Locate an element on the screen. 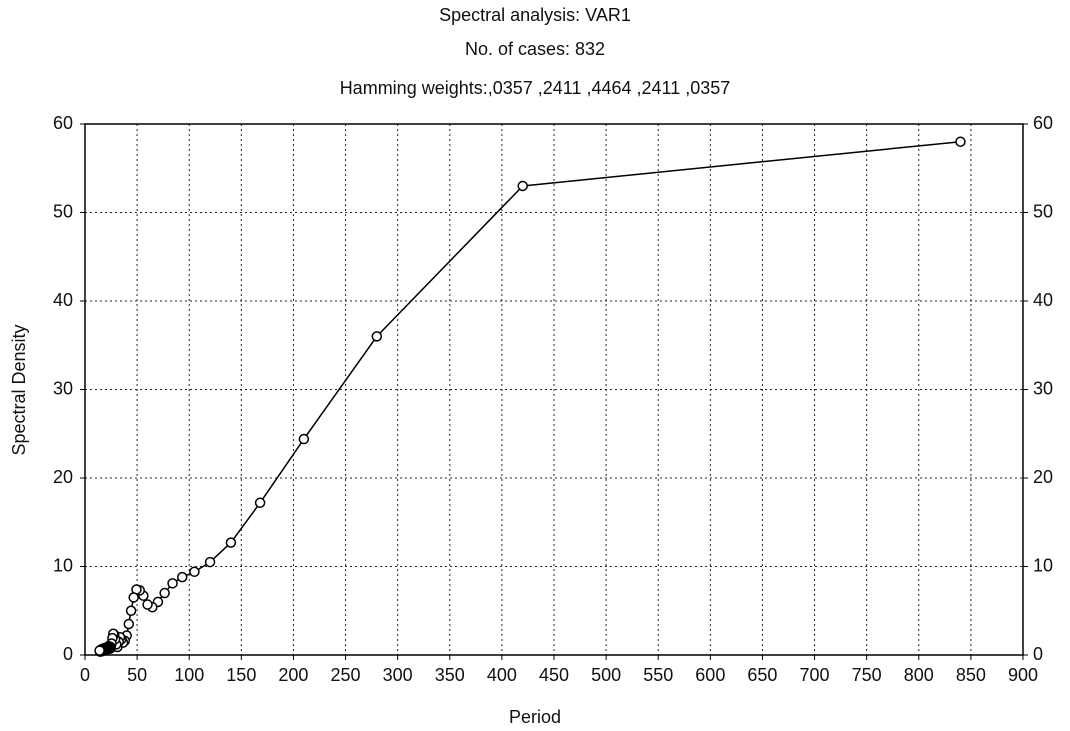 The height and width of the screenshot is (731, 1070). y2-tick-label: 50 is located at coordinates (1043, 211).